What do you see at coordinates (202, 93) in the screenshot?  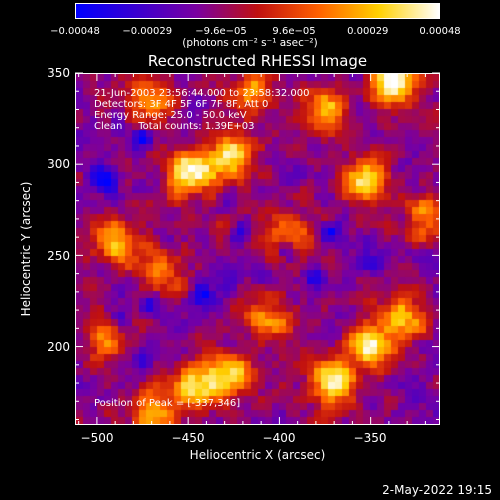 I see `annotation-time-range: 21-Jun-2003 23:56:44.000 to 23:58:32.000` at bounding box center [202, 93].